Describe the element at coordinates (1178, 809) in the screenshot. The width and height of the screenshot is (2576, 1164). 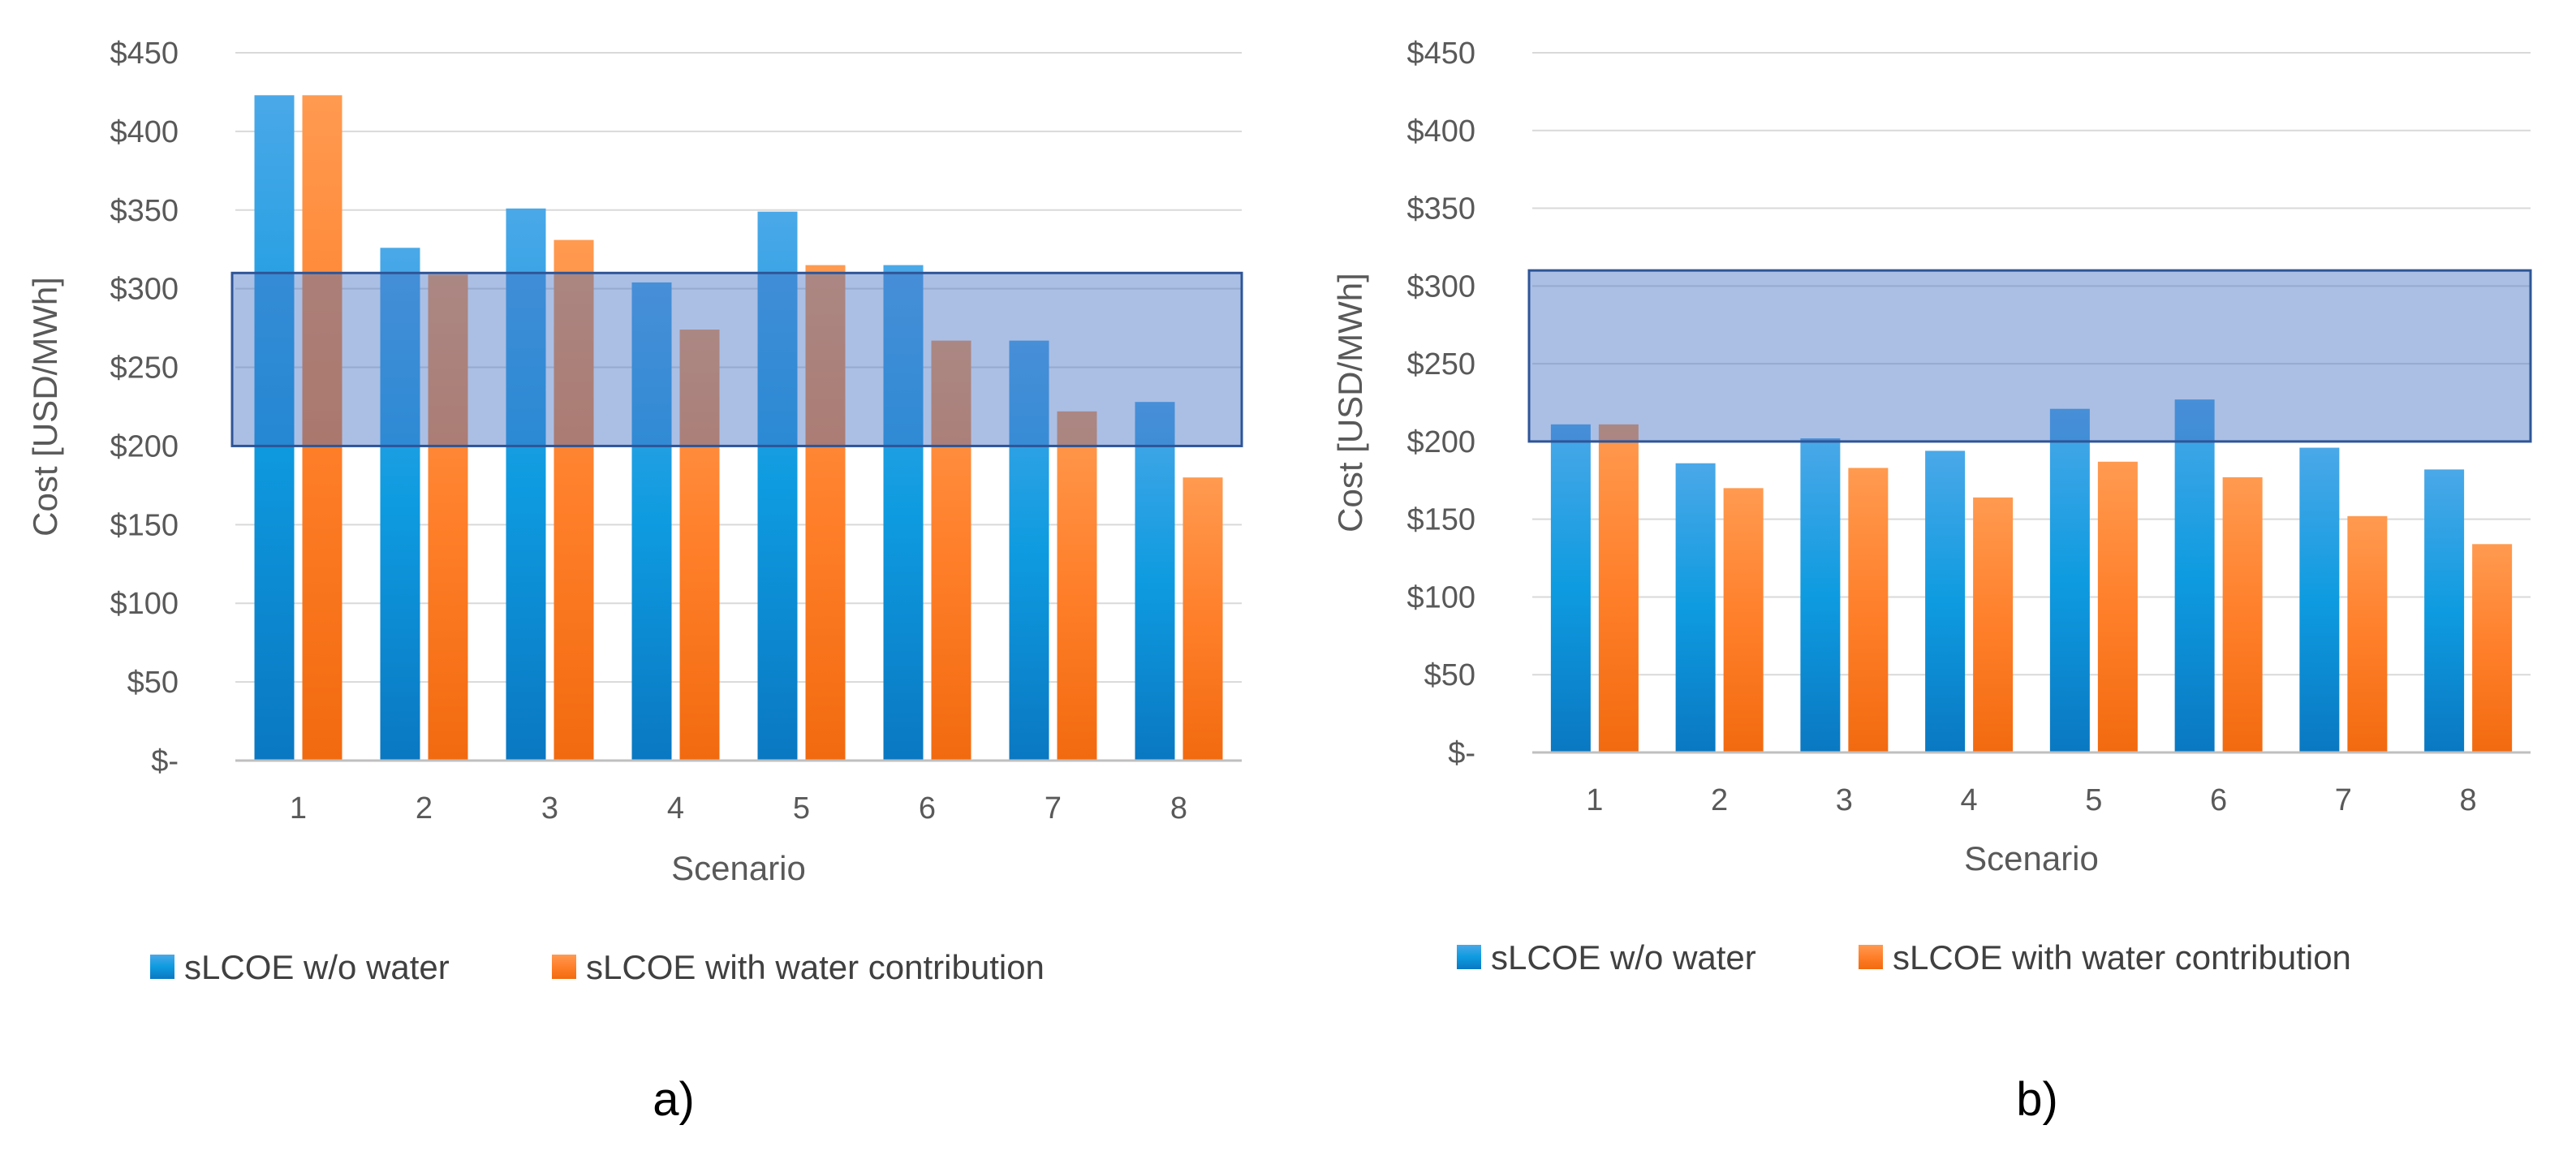
I see `panel-a-x-tick-label: 8` at that location.